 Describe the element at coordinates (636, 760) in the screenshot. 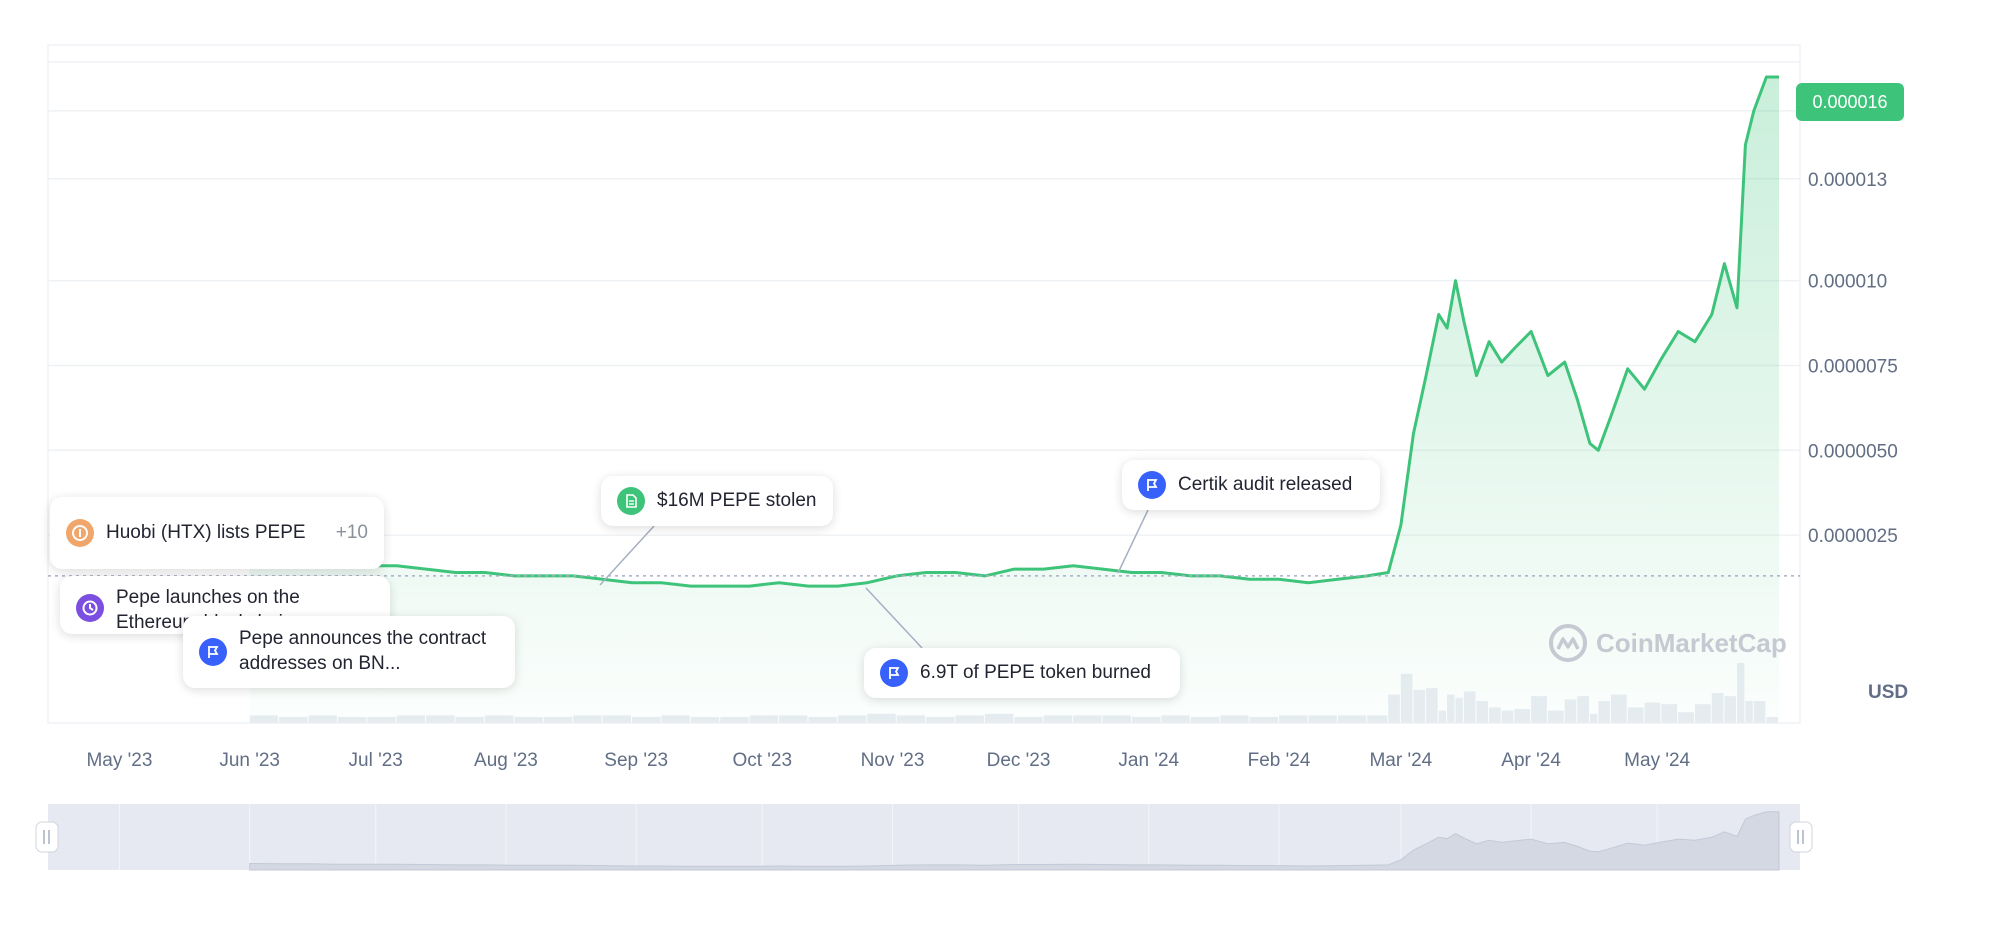

I see `x-tick-label: Sep '23` at that location.